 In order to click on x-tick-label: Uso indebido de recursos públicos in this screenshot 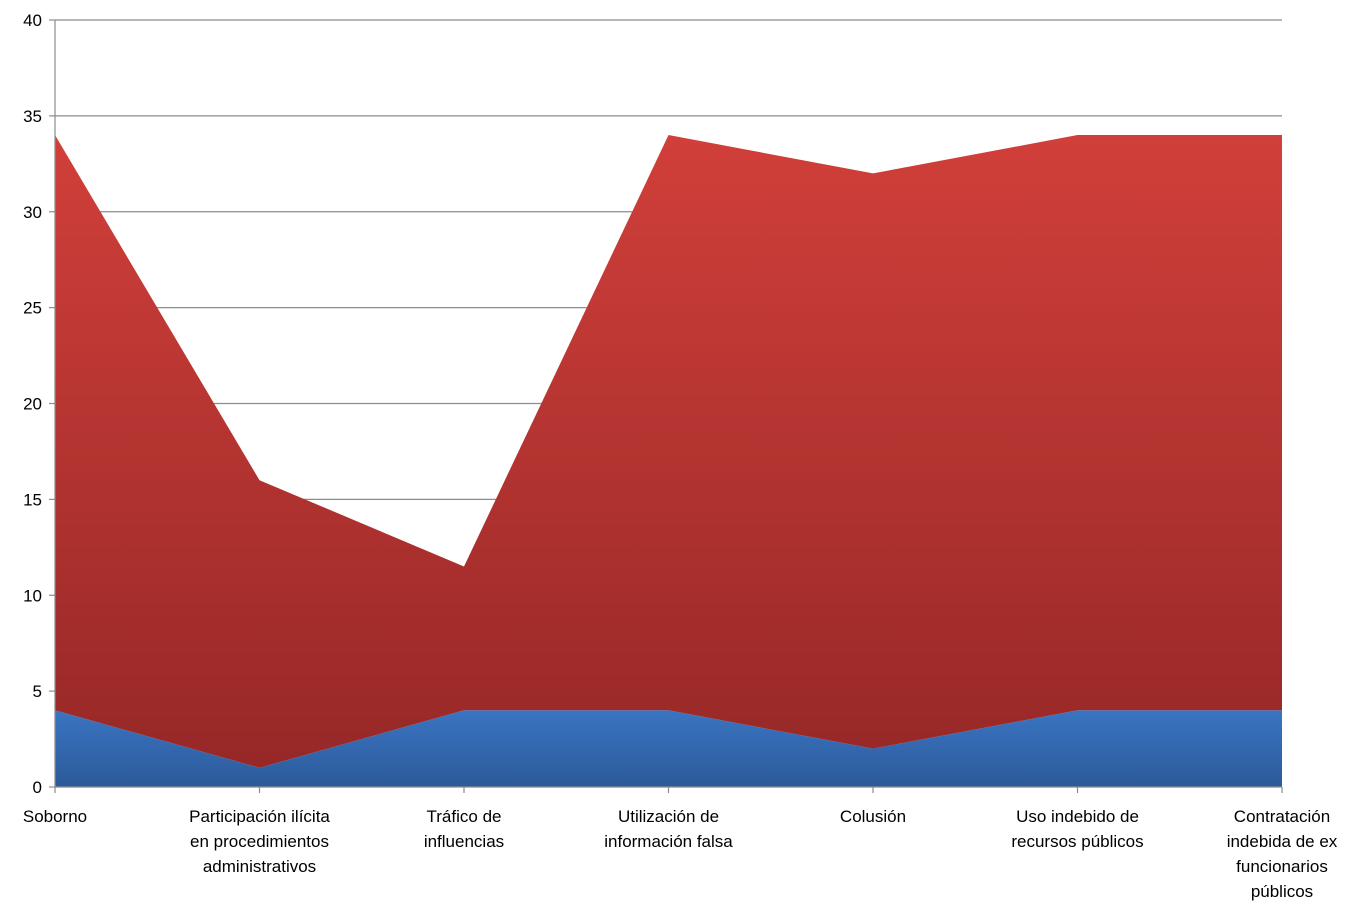, I will do `click(1077, 829)`.